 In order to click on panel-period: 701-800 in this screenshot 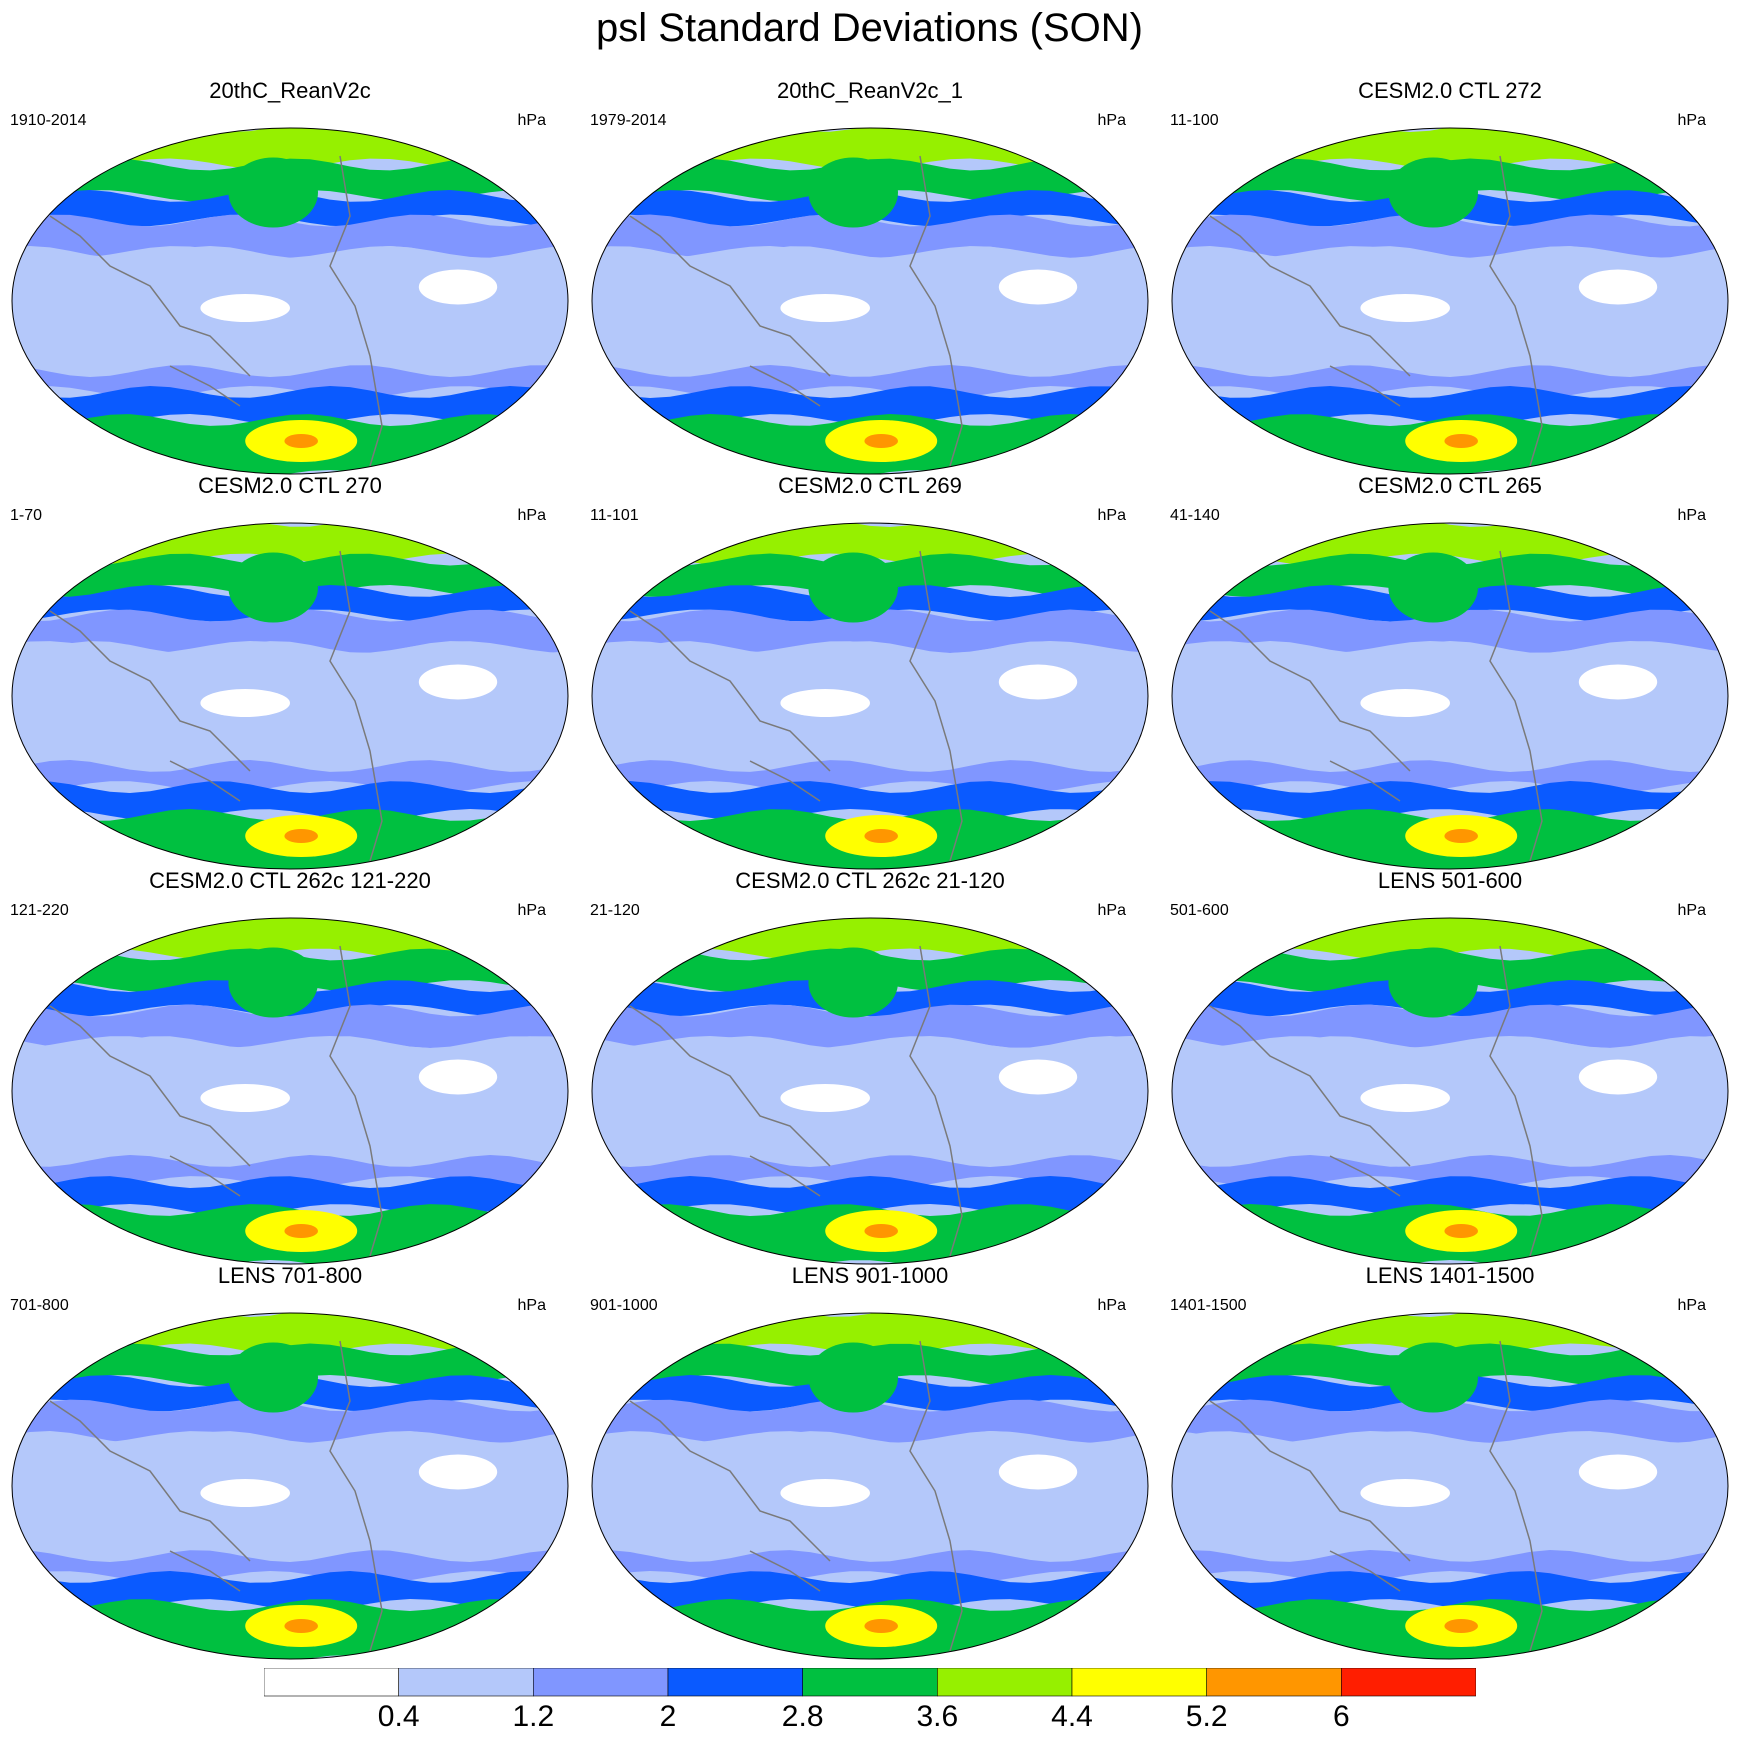, I will do `click(39, 1305)`.